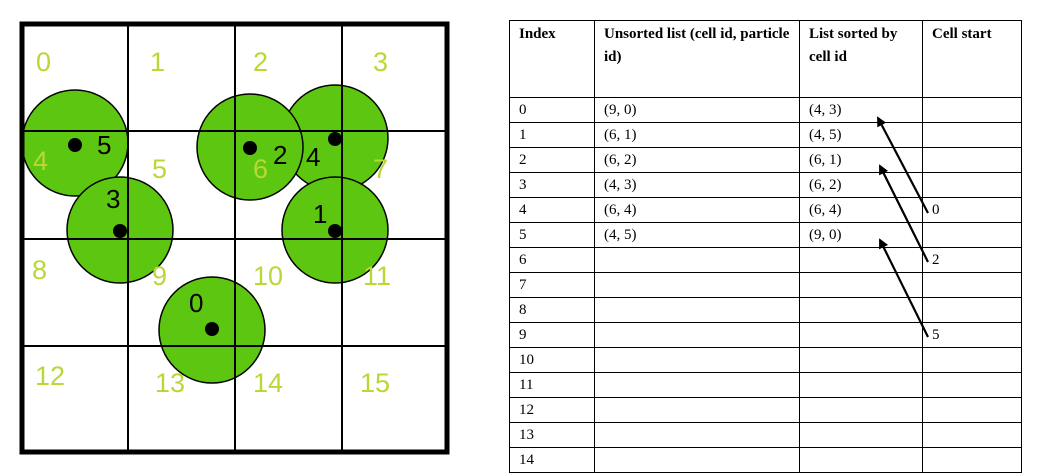  Describe the element at coordinates (861, 59) in the screenshot. I see `header-sorted: List sorted by cell id` at that location.